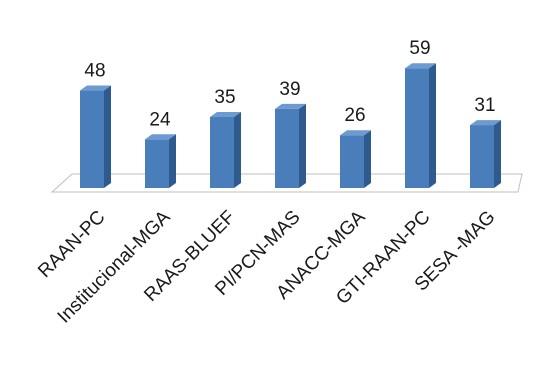 The image size is (540, 375). What do you see at coordinates (289, 89) in the screenshot?
I see `data-label: 39` at bounding box center [289, 89].